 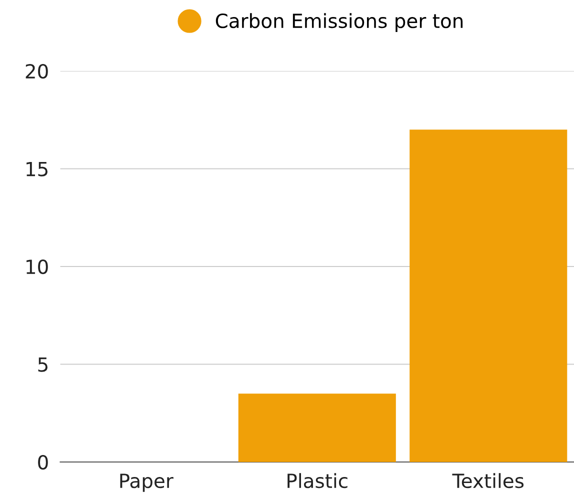 What do you see at coordinates (43, 462) in the screenshot?
I see `y-tick-label: 0` at bounding box center [43, 462].